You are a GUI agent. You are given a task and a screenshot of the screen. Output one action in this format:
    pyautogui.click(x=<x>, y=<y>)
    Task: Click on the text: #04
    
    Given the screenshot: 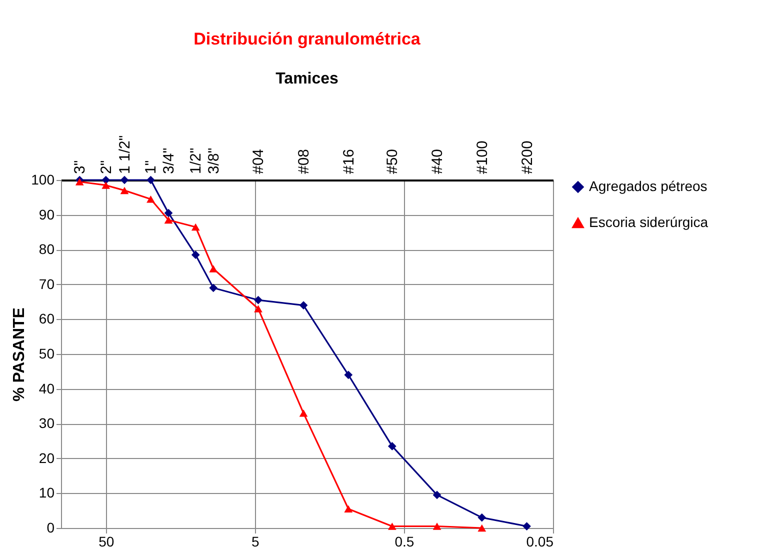 What is the action you would take?
    pyautogui.click(x=259, y=161)
    